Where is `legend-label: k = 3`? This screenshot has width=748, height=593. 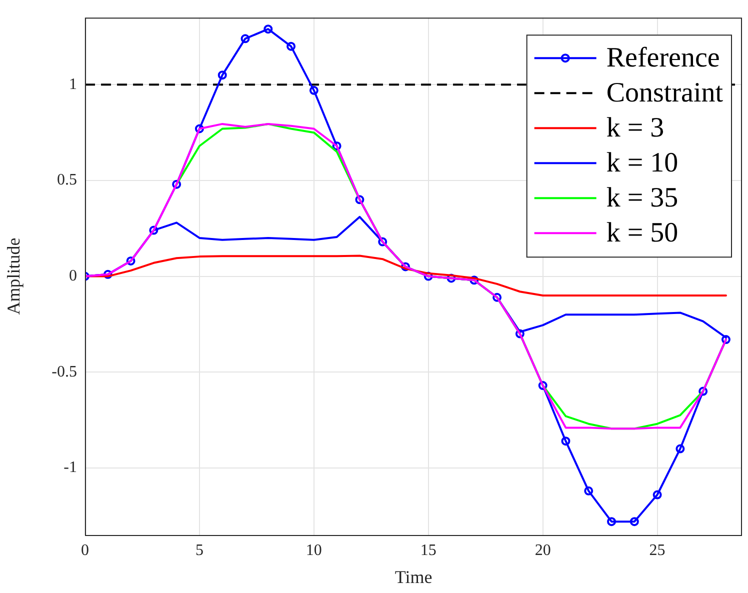 legend-label: k = 3 is located at coordinates (635, 128).